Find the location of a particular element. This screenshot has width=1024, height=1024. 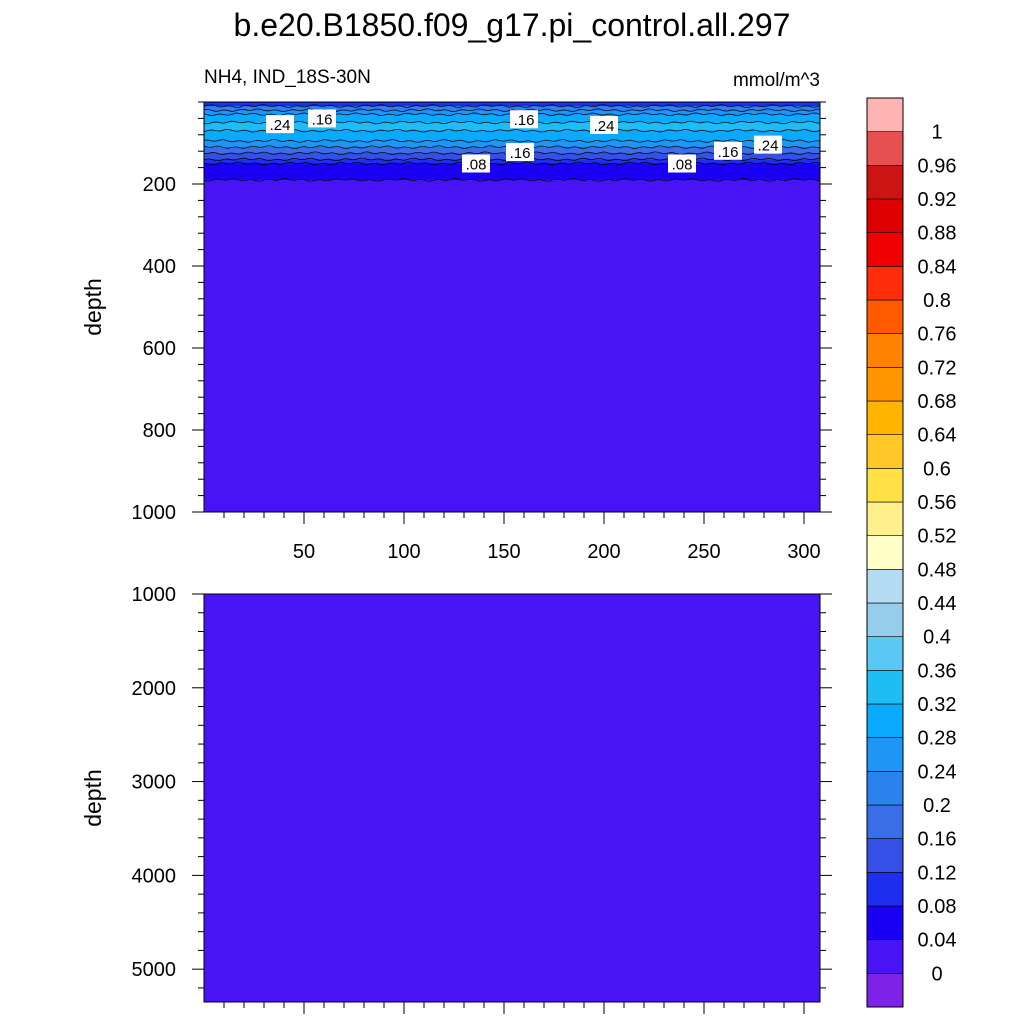

colorbar-label: 0.48 is located at coordinates (937, 570).